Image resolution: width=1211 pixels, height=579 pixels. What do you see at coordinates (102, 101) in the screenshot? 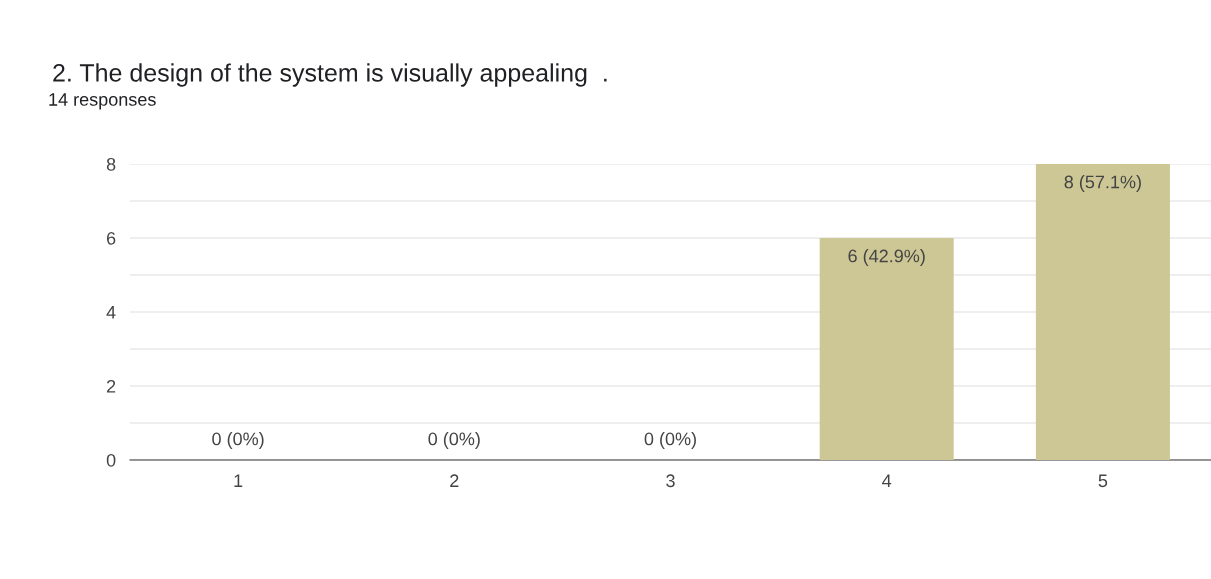
I see `chart-subtitle: 14 responses` at bounding box center [102, 101].